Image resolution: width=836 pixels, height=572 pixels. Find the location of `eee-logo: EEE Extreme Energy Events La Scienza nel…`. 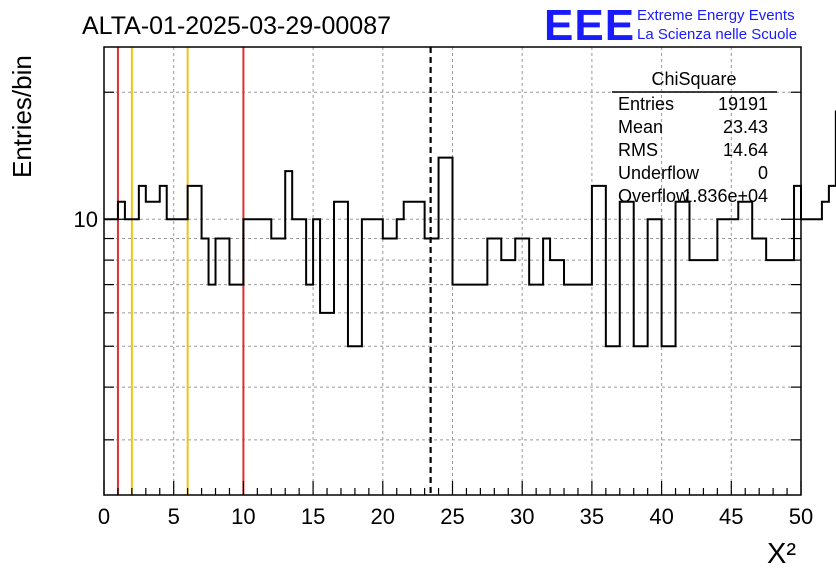

eee-logo: EEE Extreme Energy Events La Scienza nel… is located at coordinates (670, 25).